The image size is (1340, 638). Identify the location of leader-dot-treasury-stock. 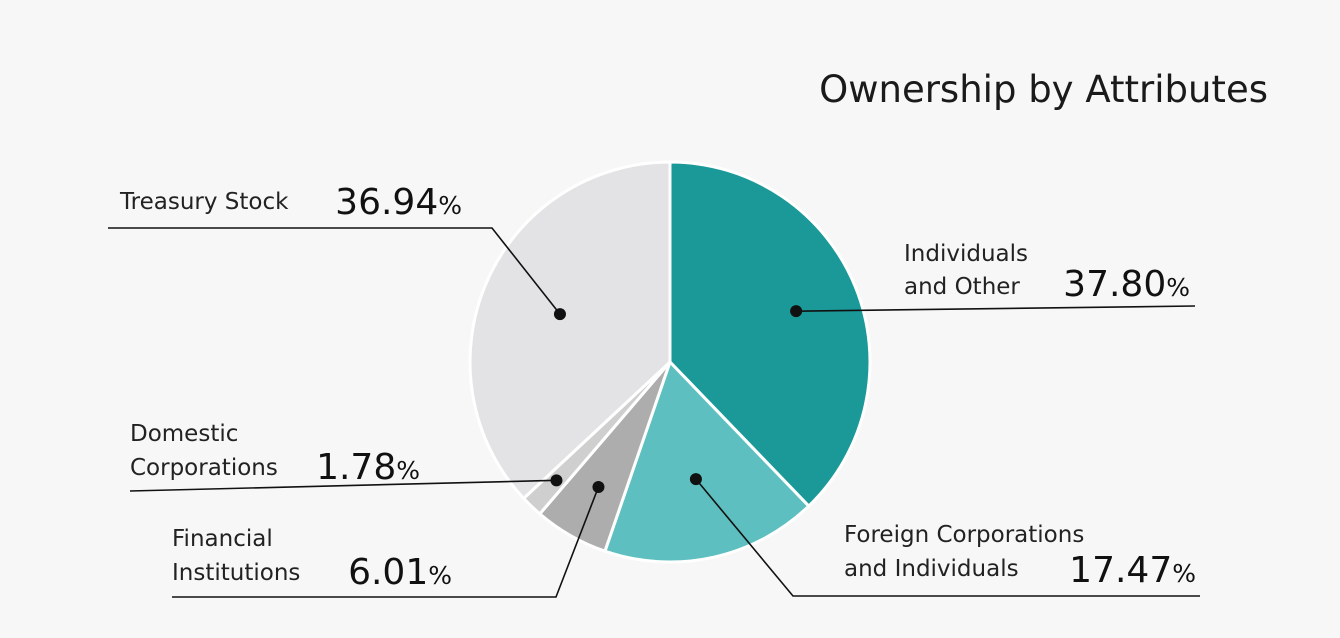
(559, 314).